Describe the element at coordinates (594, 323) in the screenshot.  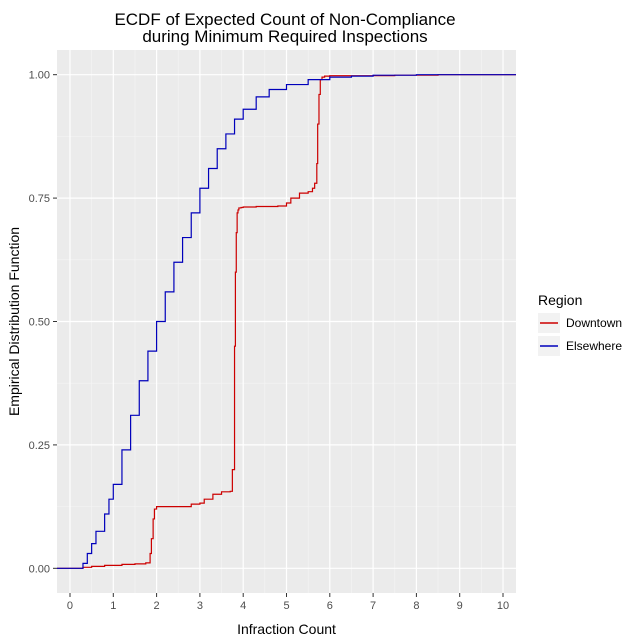
I see `legend-label-downtown: Downtown` at that location.